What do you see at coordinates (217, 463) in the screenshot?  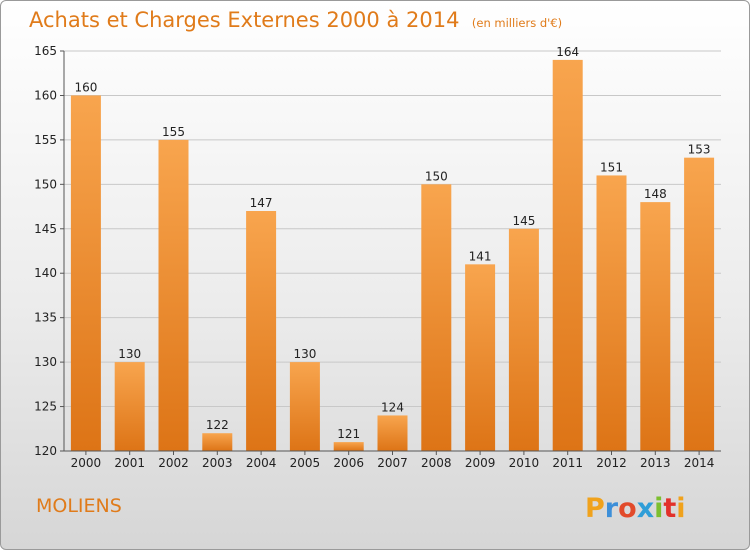 I see `x-tick-label-2003: 2003` at bounding box center [217, 463].